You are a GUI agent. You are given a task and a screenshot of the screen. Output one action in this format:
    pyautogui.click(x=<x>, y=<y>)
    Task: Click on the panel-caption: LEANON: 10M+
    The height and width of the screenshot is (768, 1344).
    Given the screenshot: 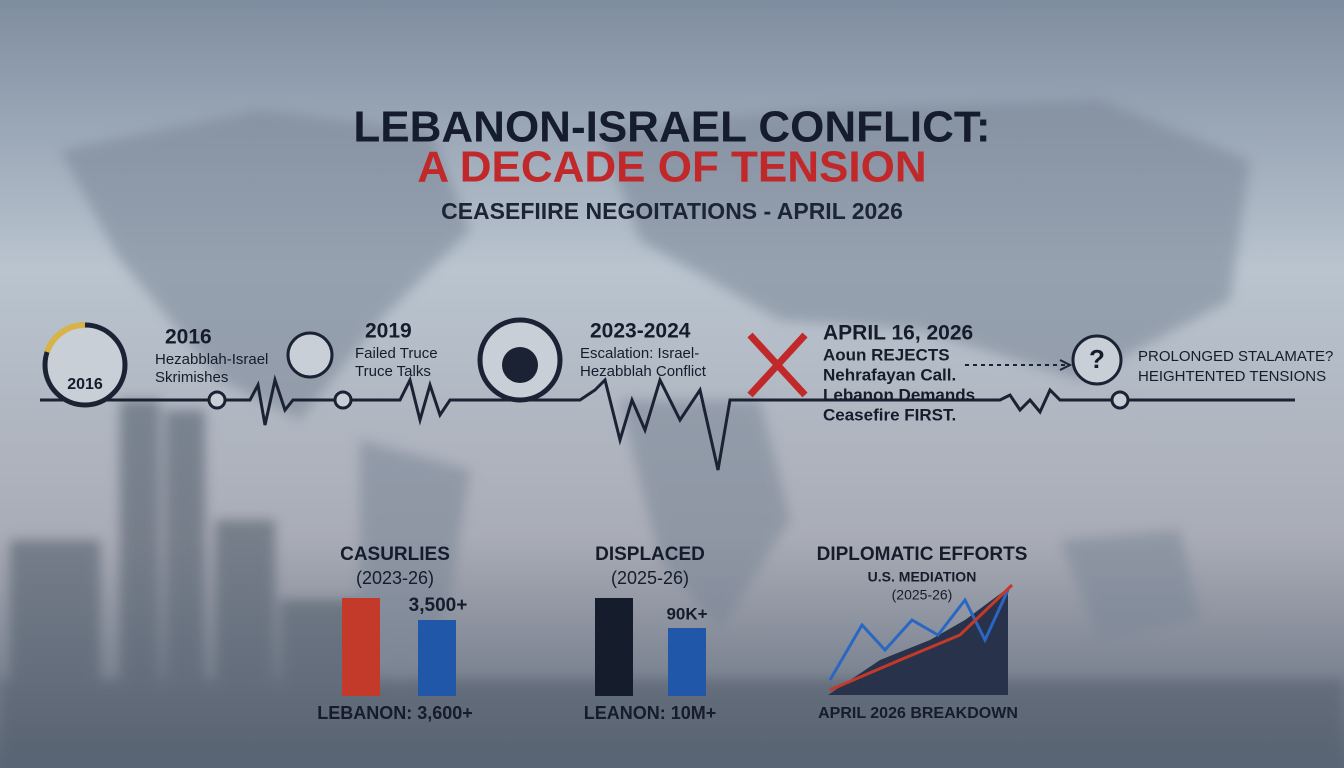 What is the action you would take?
    pyautogui.click(x=650, y=713)
    